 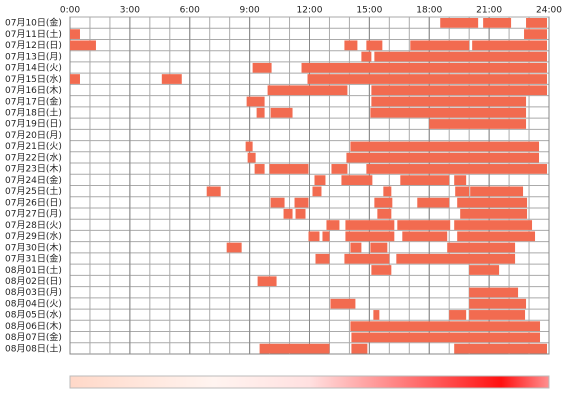 I want to click on row-label: 07月24日(金), so click(x=33, y=180).